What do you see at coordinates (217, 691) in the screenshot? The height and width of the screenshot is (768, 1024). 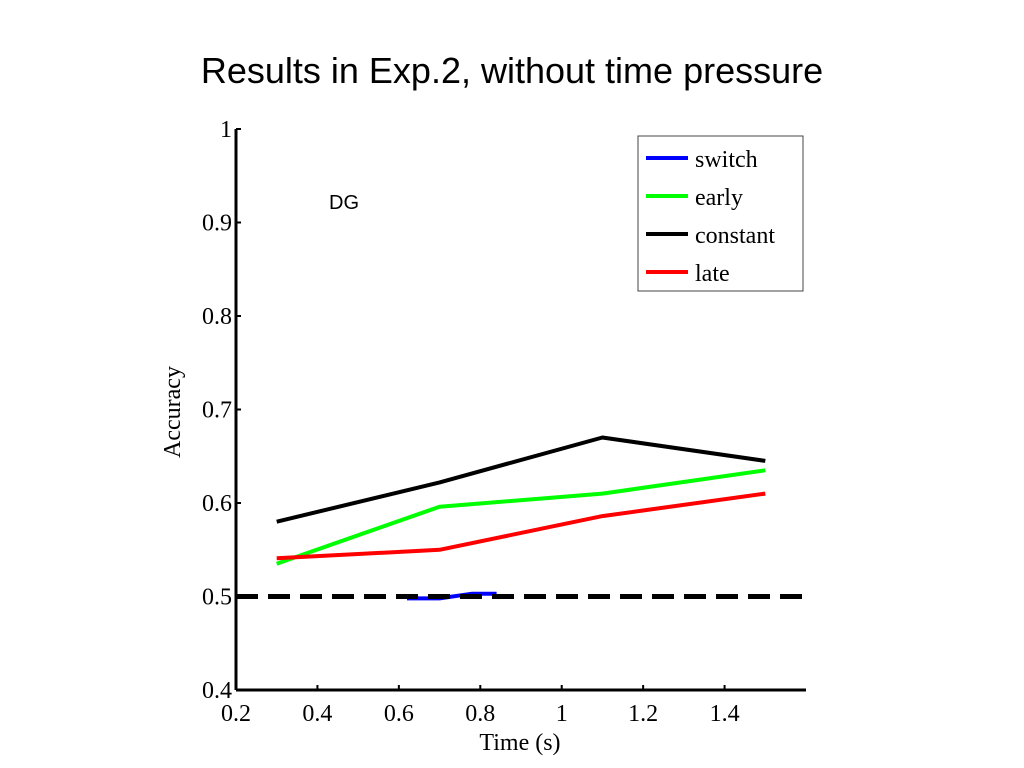 I see `y-tick-label: 0.4` at bounding box center [217, 691].